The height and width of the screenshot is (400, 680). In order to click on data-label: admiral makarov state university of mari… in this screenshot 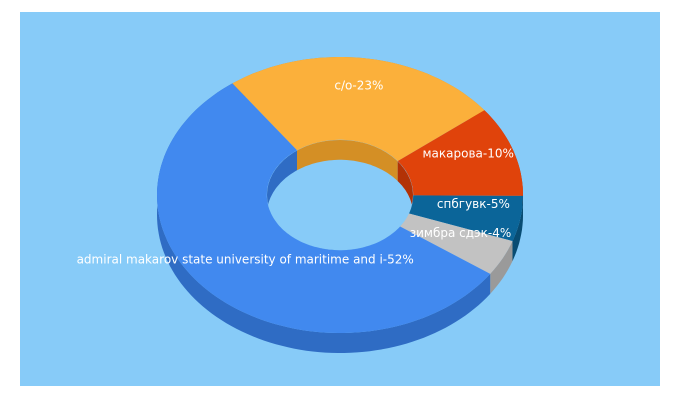, I will do `click(245, 259)`.